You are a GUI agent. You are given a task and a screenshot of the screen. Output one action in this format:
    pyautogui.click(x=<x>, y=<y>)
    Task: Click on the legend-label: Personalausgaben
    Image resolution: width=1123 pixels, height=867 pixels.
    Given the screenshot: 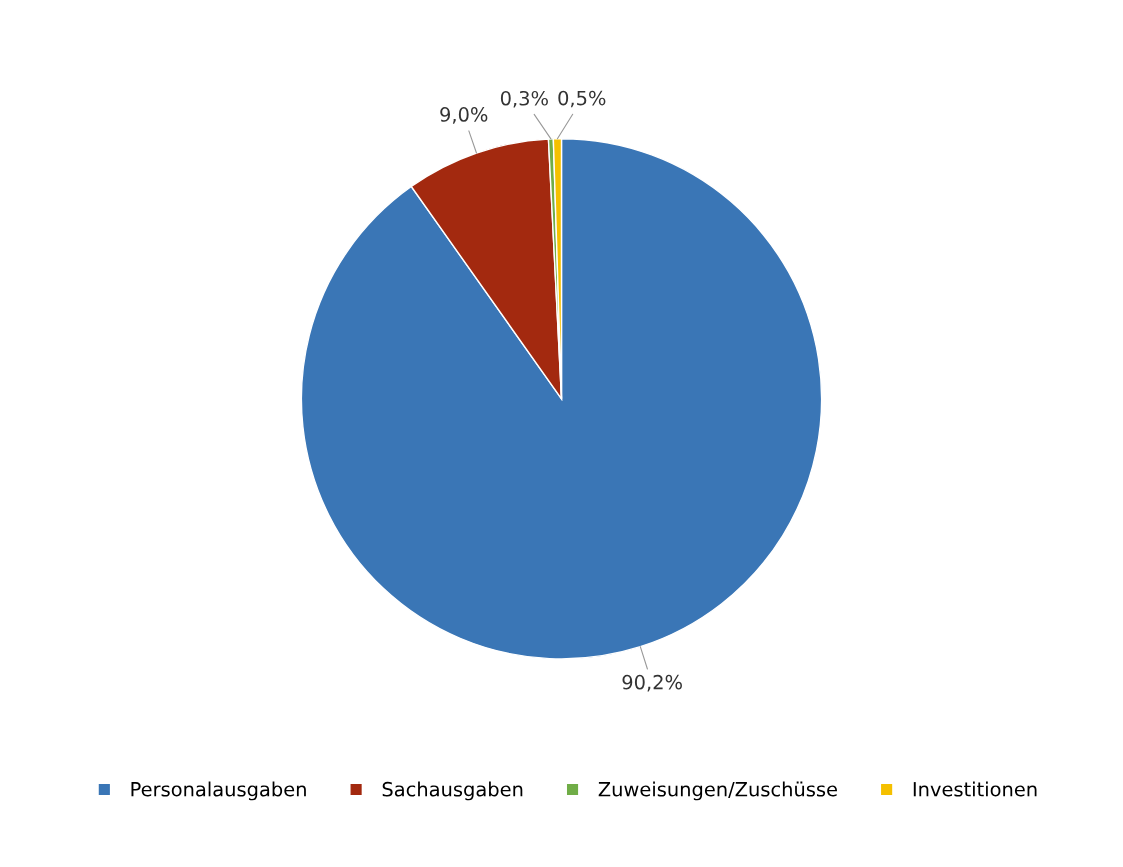 What is the action you would take?
    pyautogui.click(x=218, y=791)
    